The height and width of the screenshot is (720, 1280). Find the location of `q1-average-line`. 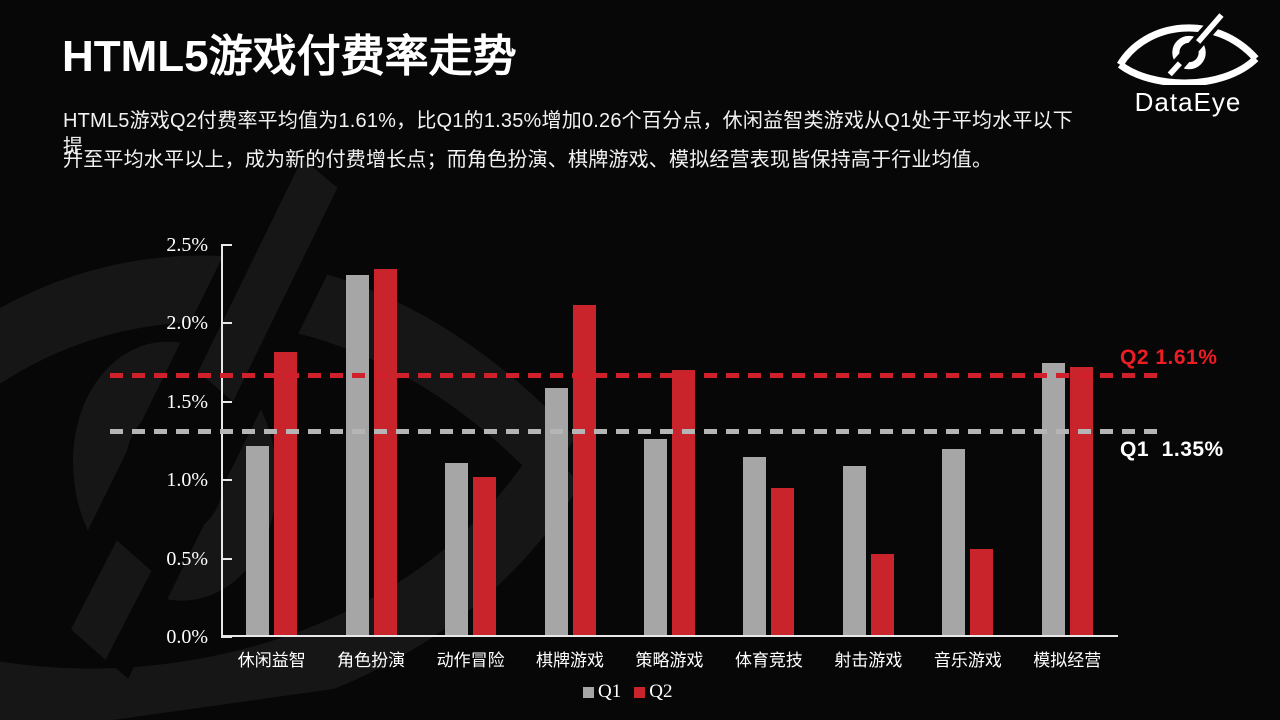

q1-average-line is located at coordinates (634, 432).